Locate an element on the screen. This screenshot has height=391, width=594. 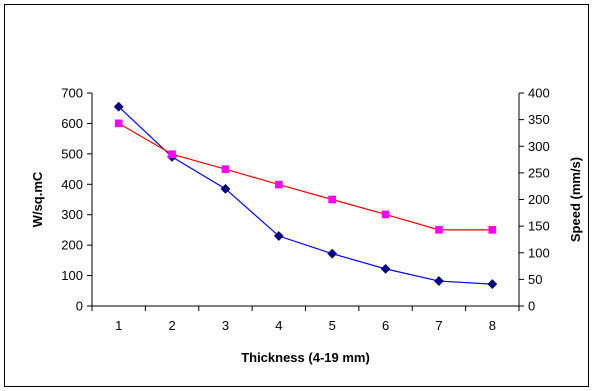
x-tick-label: 4 is located at coordinates (278, 325).